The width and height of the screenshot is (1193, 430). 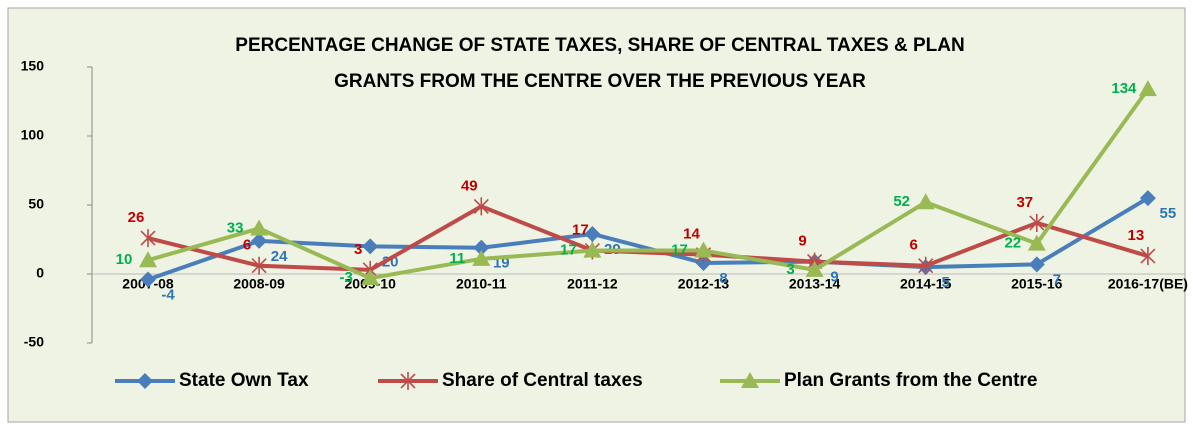 I want to click on data-label: 24, so click(x=279, y=256).